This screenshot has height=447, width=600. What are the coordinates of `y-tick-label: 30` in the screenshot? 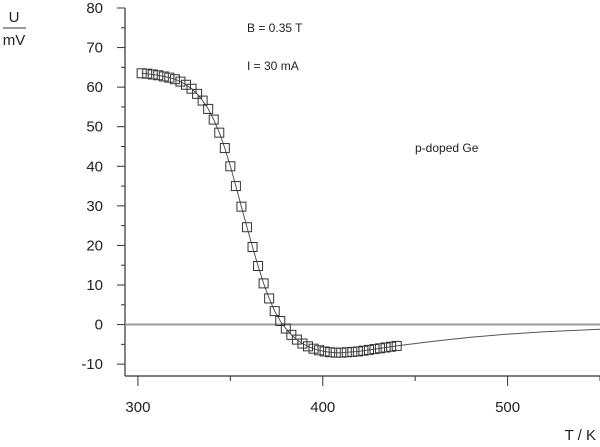 It's located at (94, 206).